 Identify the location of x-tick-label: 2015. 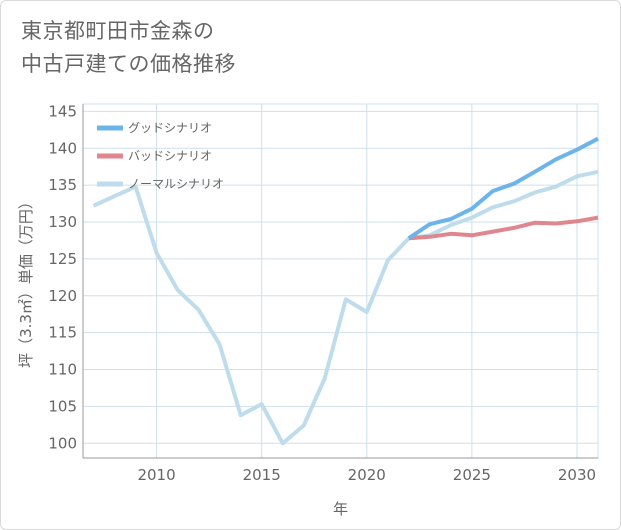
(262, 475).